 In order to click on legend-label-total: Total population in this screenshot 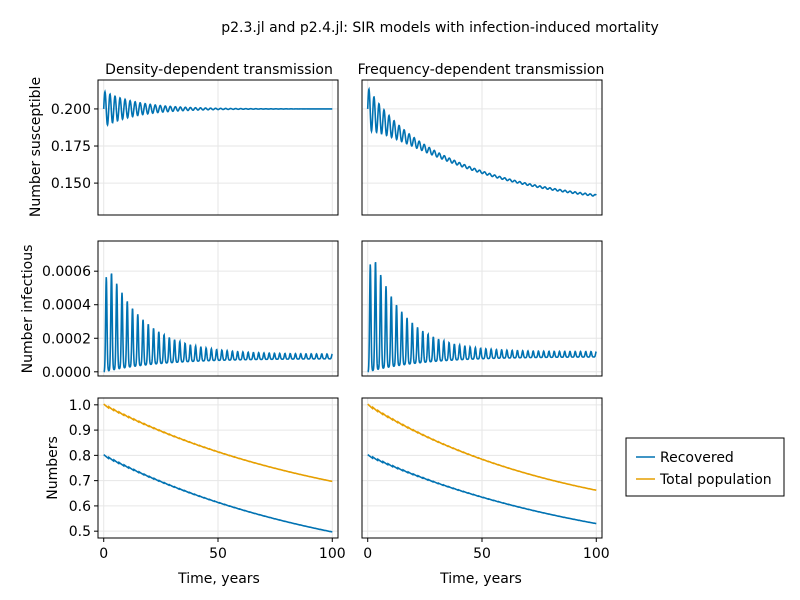, I will do `click(715, 480)`.